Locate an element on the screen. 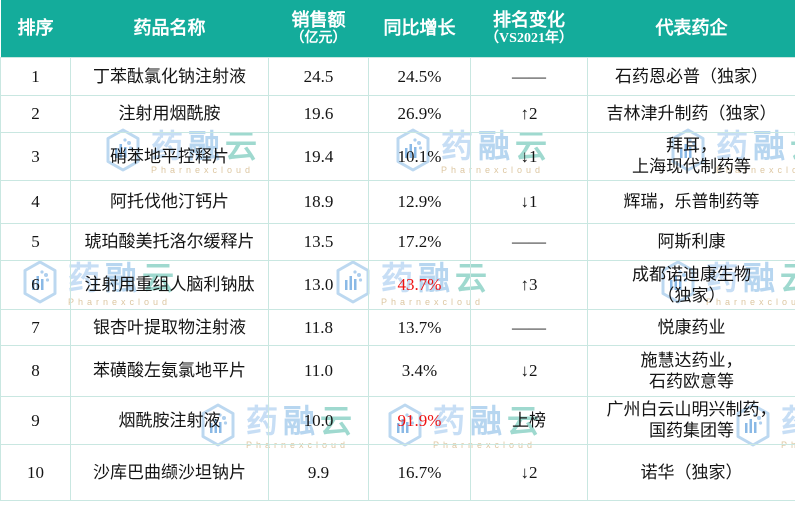  company-line: 拜耳， is located at coordinates (691, 145).